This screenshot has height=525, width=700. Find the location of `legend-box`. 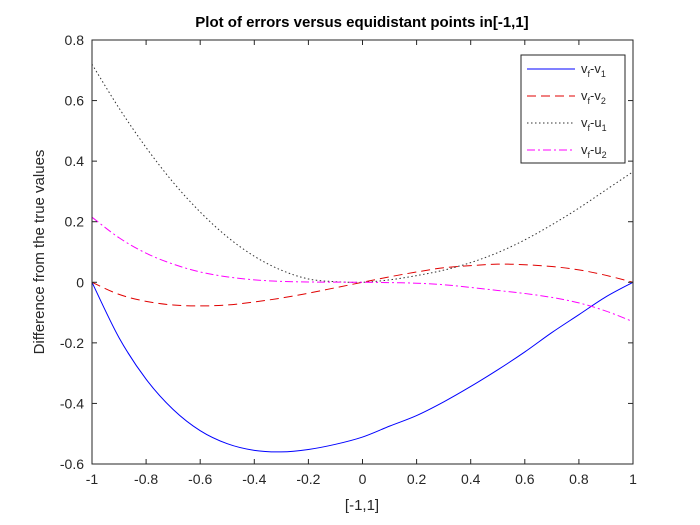

legend-box is located at coordinates (573, 109).